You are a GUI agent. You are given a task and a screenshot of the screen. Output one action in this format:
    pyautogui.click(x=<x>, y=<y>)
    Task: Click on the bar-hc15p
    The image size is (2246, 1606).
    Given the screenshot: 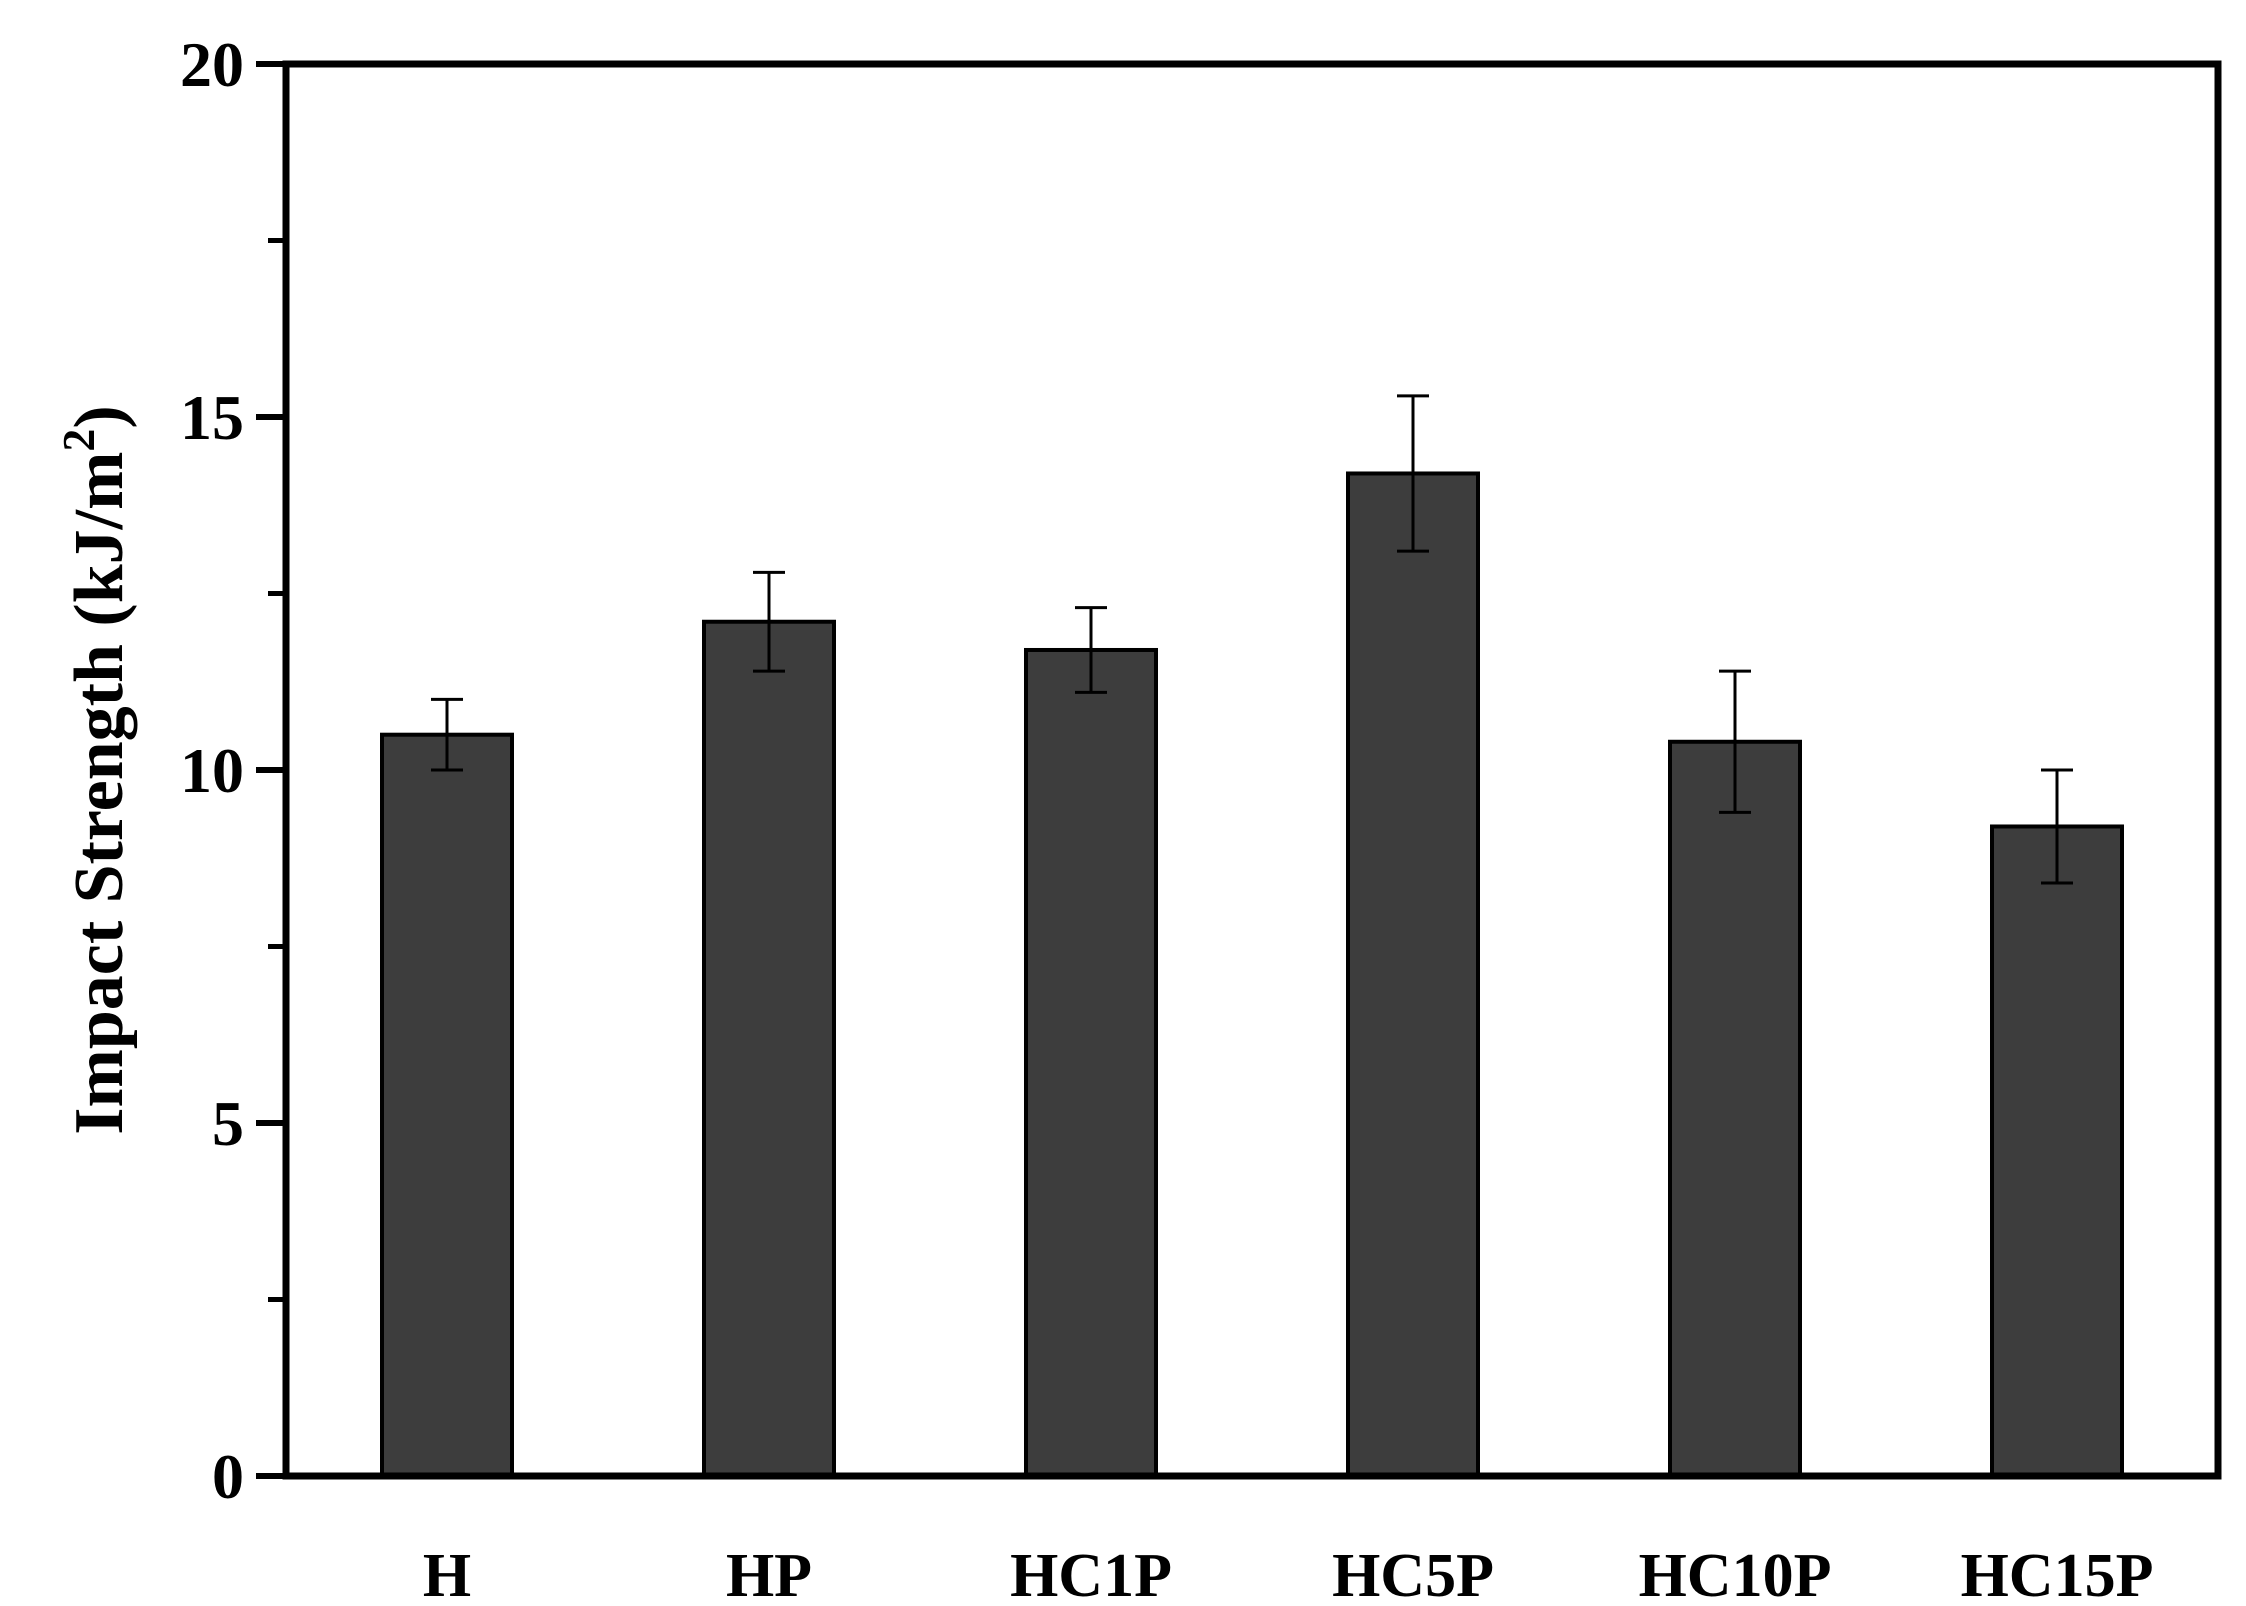 What is the action you would take?
    pyautogui.click(x=2057, y=1151)
    